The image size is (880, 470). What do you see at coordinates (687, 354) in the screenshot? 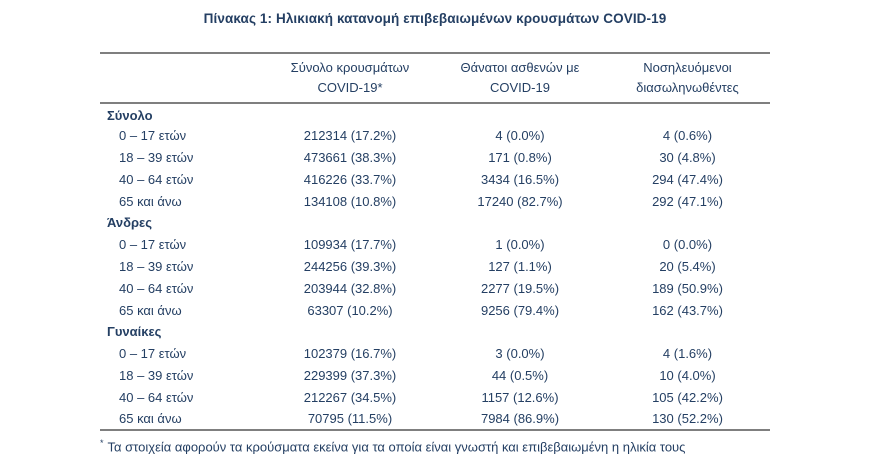
I see `cell-intubated: 4 (1.6%)` at bounding box center [687, 354].